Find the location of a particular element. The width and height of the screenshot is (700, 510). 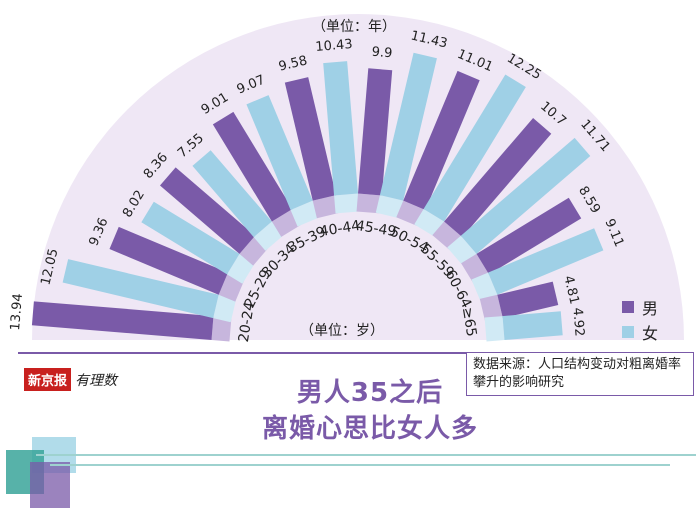

legend-label-male: 男 is located at coordinates (650, 308).